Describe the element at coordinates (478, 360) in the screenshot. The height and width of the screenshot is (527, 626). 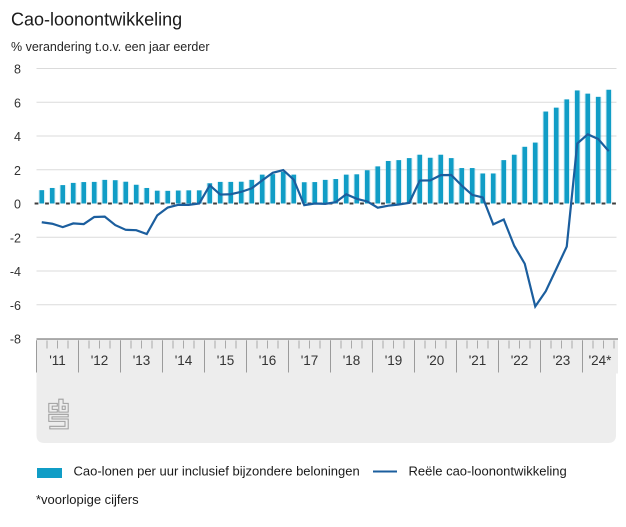
I see `svg-text: '21` at that location.